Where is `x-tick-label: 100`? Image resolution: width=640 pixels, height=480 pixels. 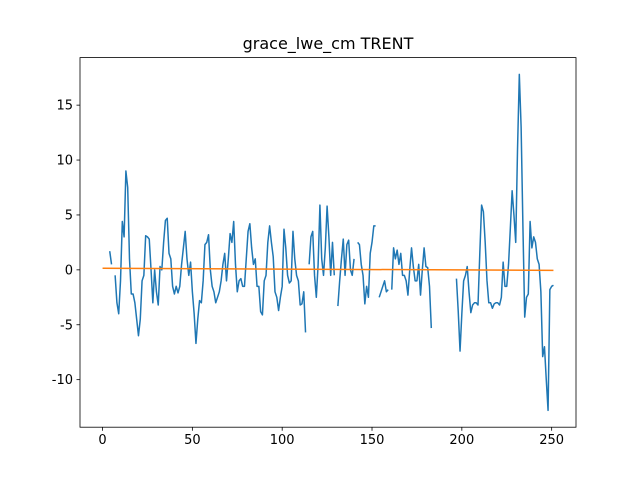
x-tick-label: 100 is located at coordinates (282, 440).